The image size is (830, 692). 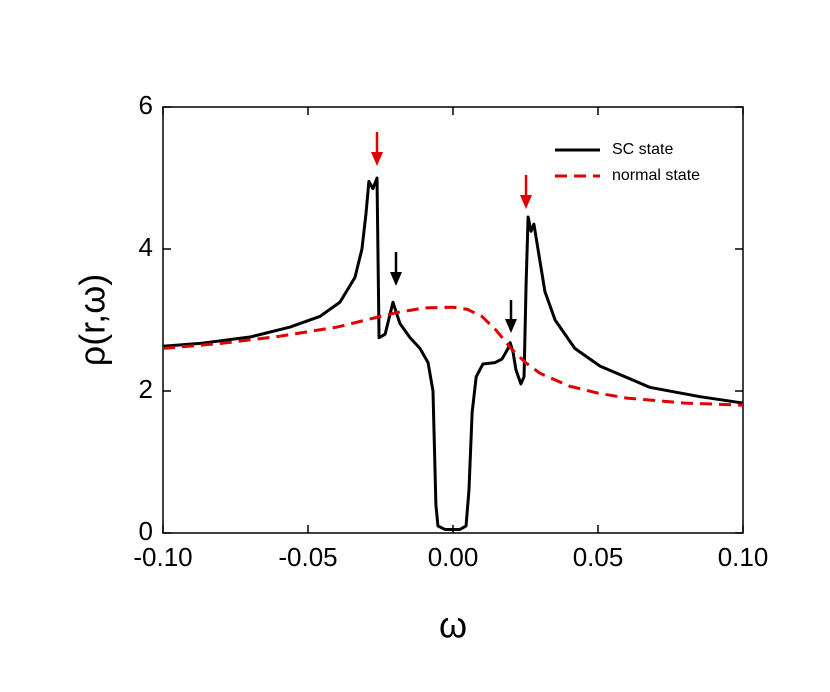 I want to click on x-tick-label: 0.00, so click(x=453, y=557).